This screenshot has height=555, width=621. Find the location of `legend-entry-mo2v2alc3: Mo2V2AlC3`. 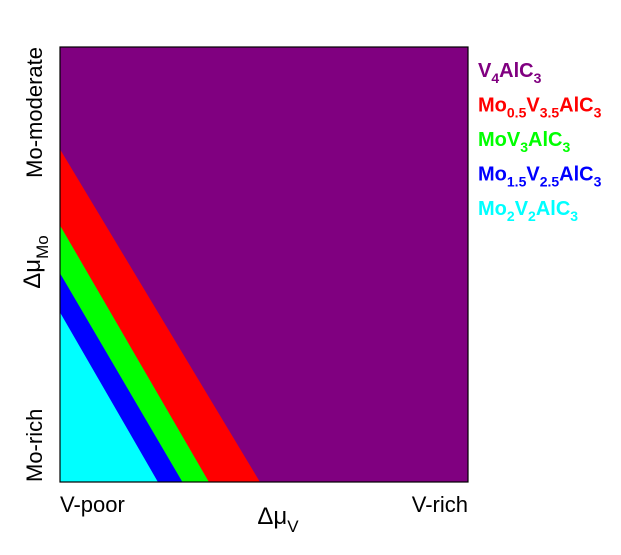

legend-entry-mo2v2alc3: Mo2V2AlC3 is located at coordinates (528, 211).